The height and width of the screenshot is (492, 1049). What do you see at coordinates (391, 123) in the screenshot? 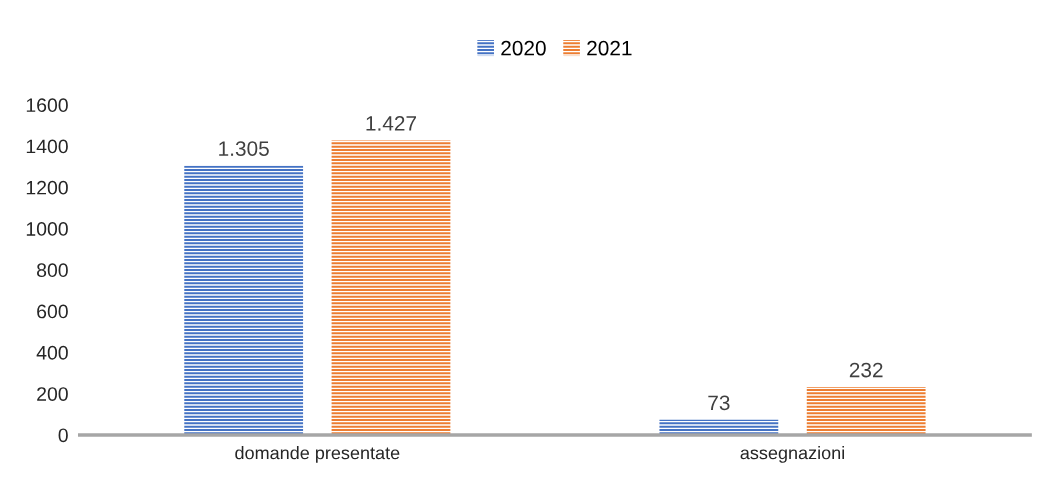
I see `data-label: 1.427` at bounding box center [391, 123].